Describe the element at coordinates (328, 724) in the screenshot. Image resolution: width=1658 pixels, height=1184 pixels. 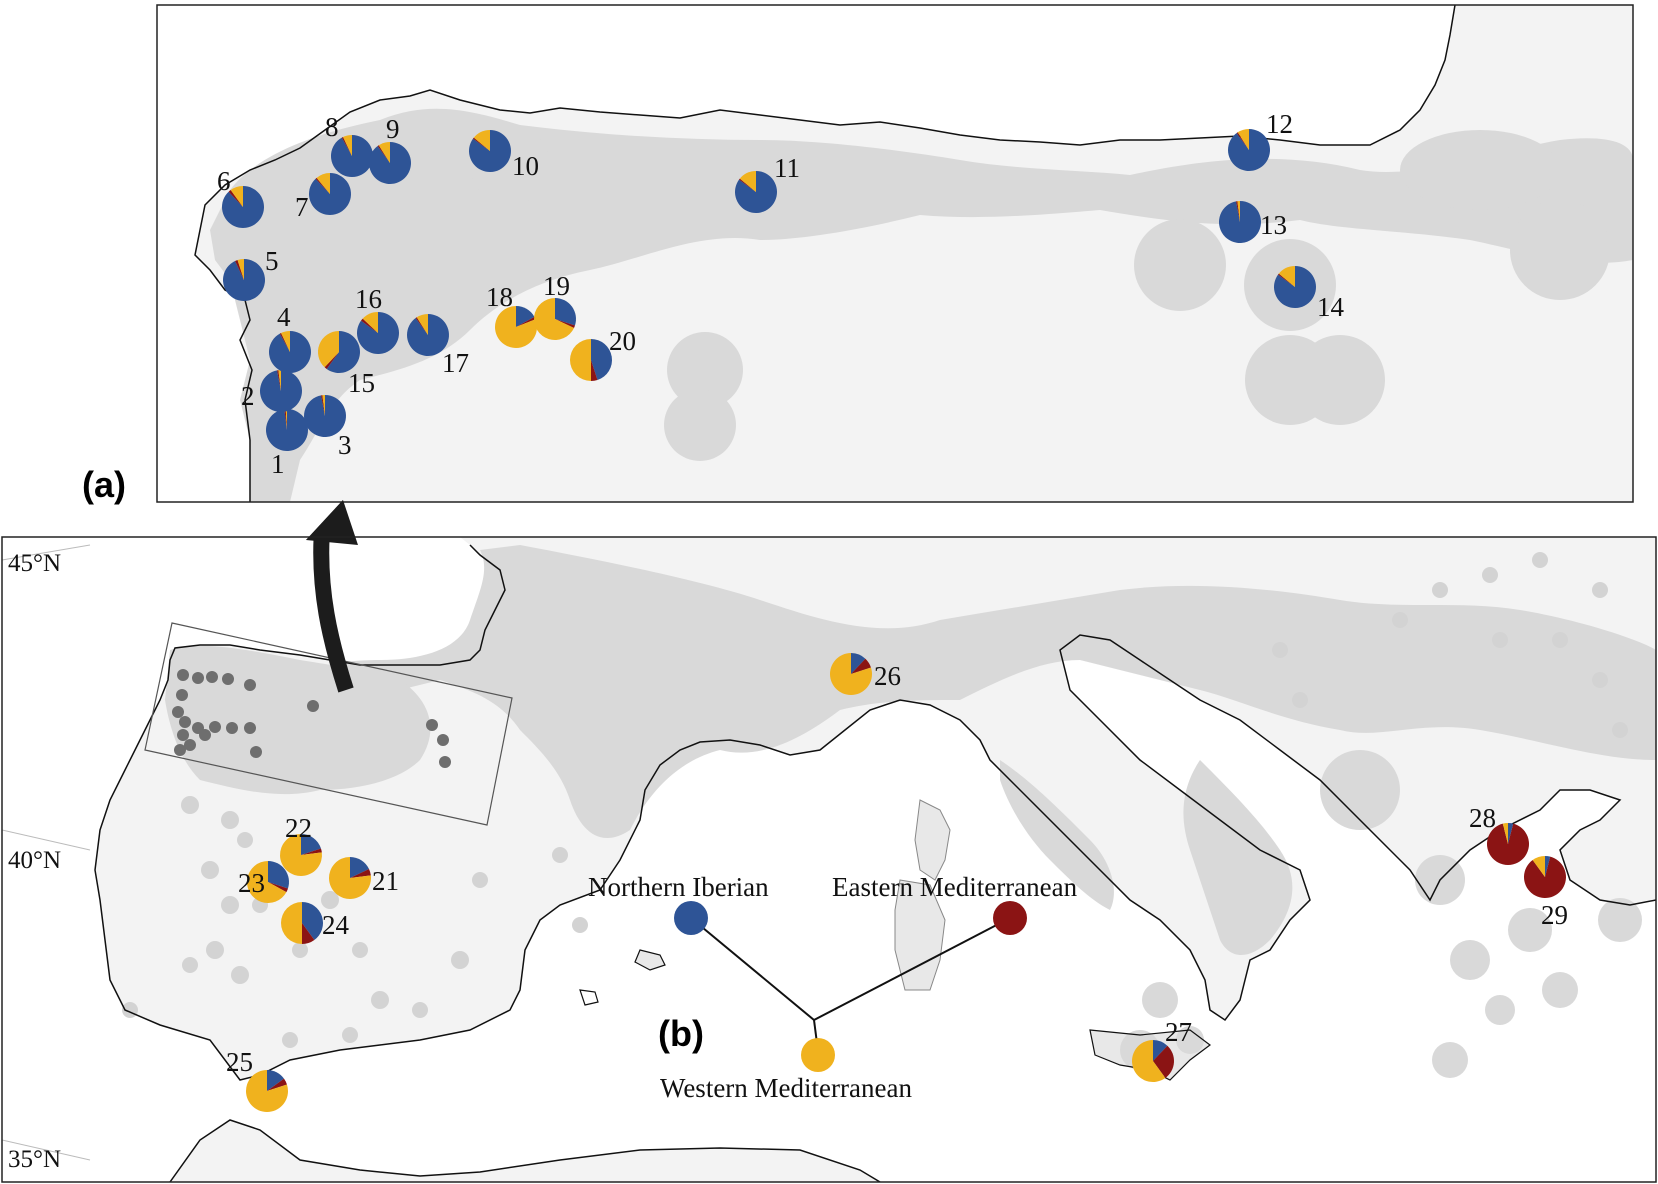
I see `study-region-box` at that location.